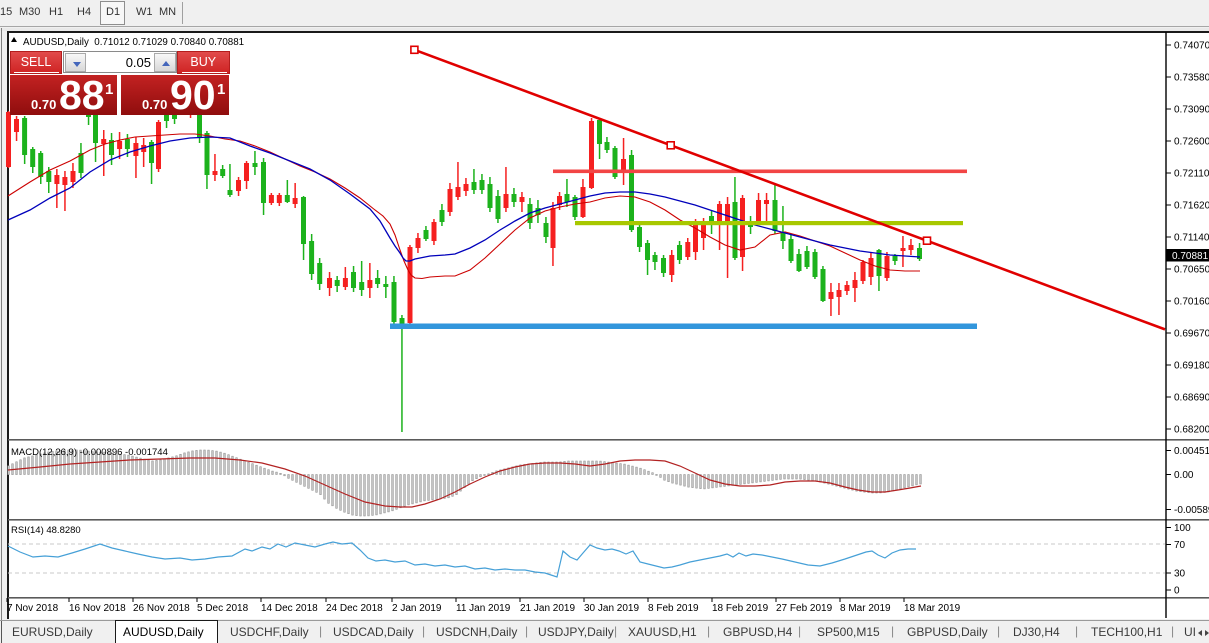 This screenshot has height=643, width=1209. What do you see at coordinates (865, 608) in the screenshot?
I see `svg-text: 8 Mar 2019` at bounding box center [865, 608].